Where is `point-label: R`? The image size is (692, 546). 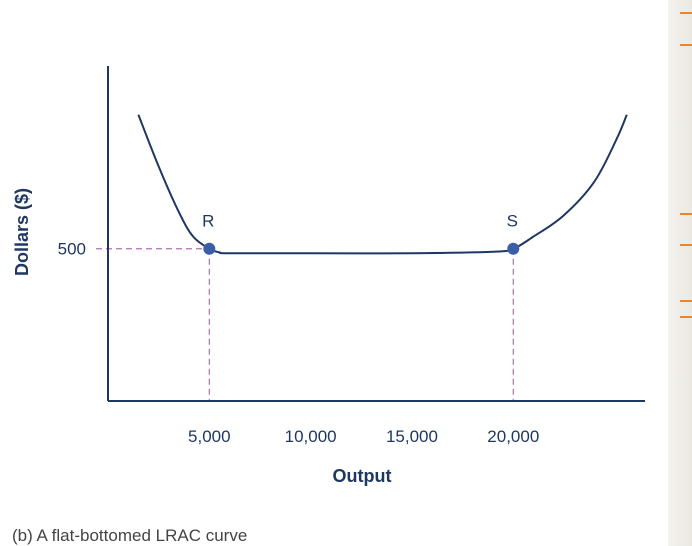 point-label: R is located at coordinates (208, 221).